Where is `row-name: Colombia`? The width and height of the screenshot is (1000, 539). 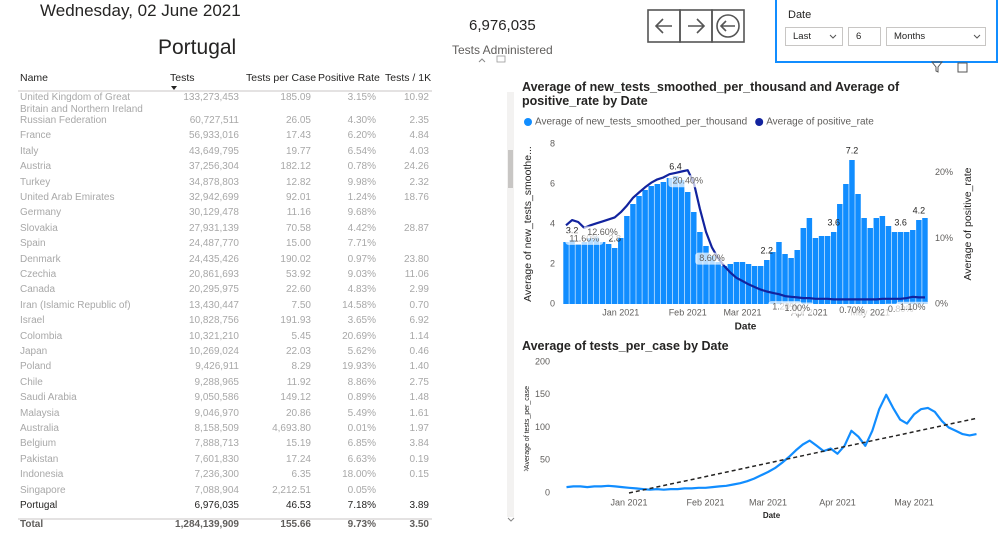 row-name: Colombia is located at coordinates (41, 336).